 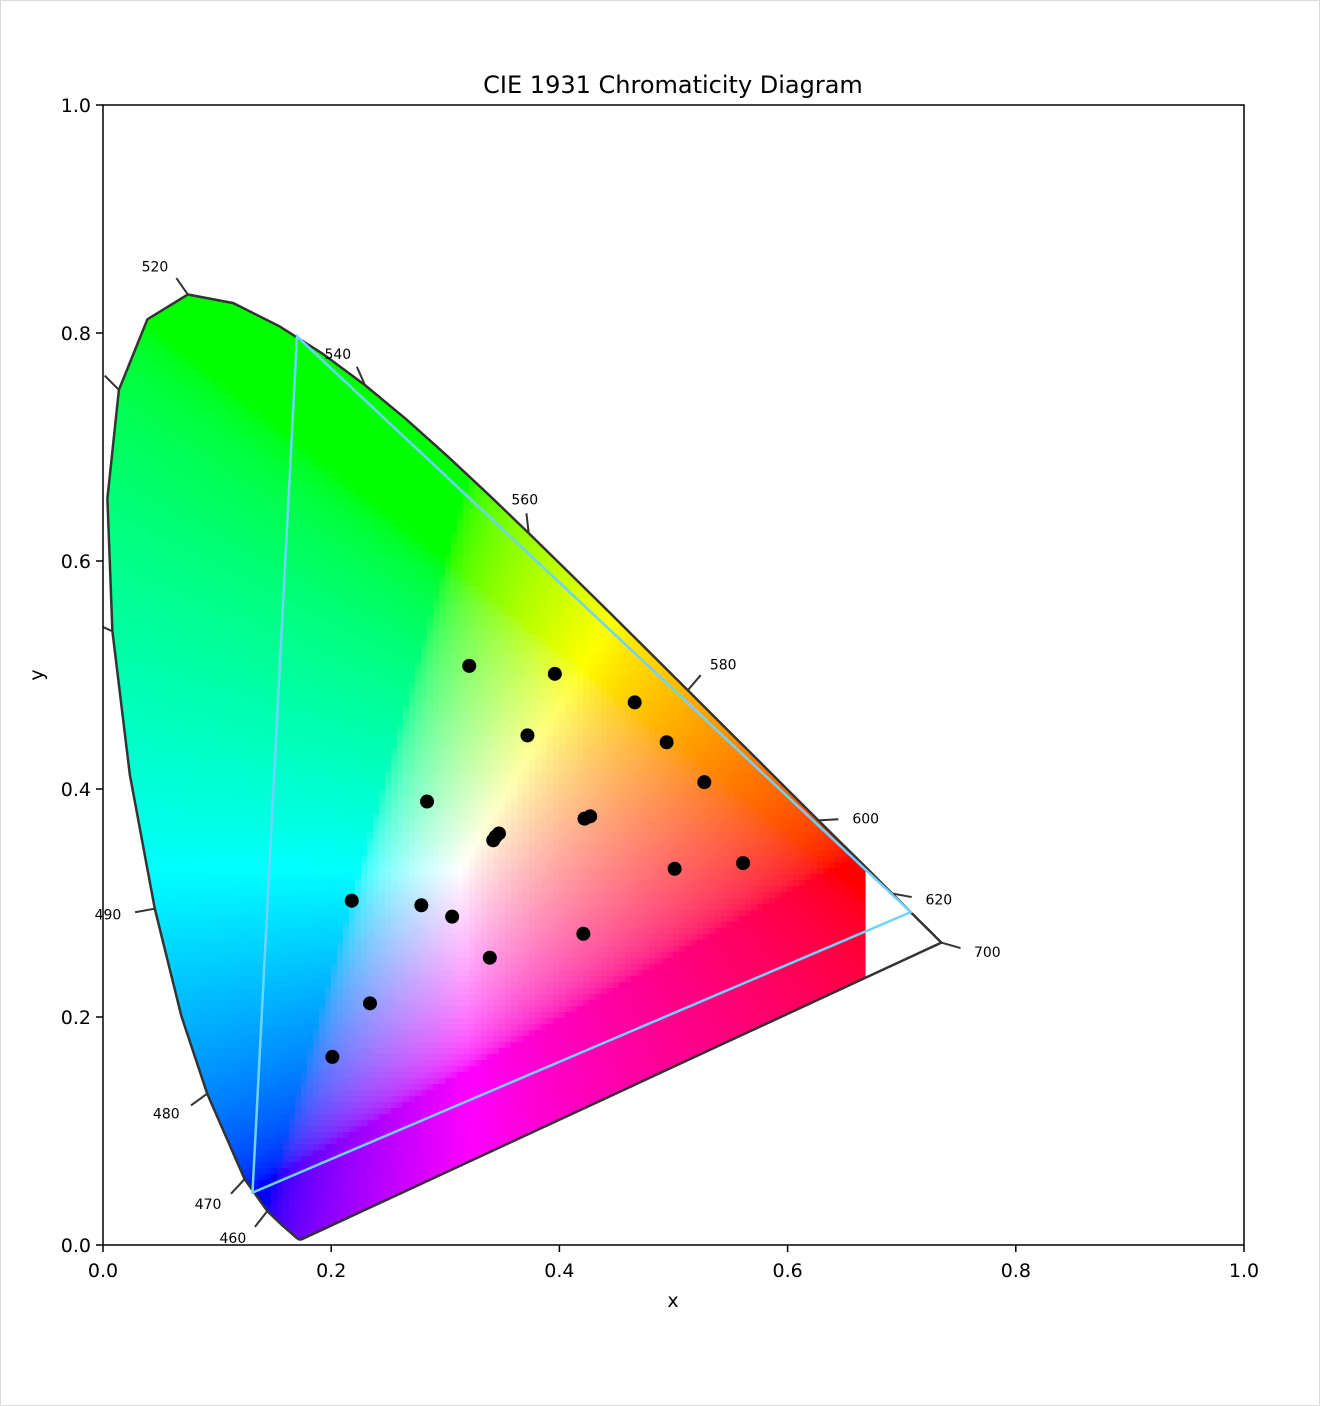 What do you see at coordinates (524, 500) in the screenshot?
I see `wavelength-label: 560` at bounding box center [524, 500].